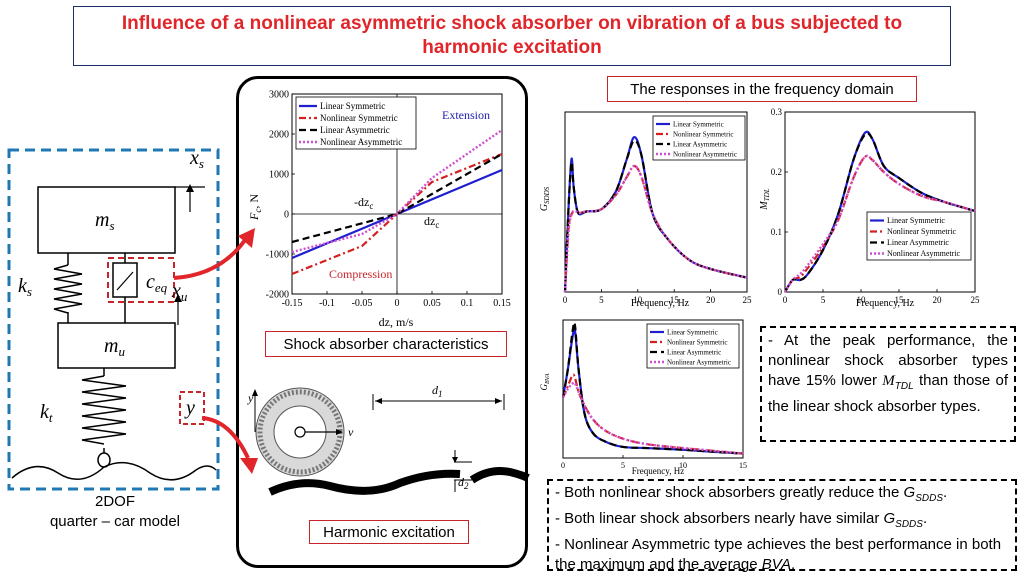 Image resolution: width=1024 pixels, height=576 pixels. Describe the element at coordinates (362, 303) in the screenshot. I see `shock-x-tick-label: -0.05` at that location.